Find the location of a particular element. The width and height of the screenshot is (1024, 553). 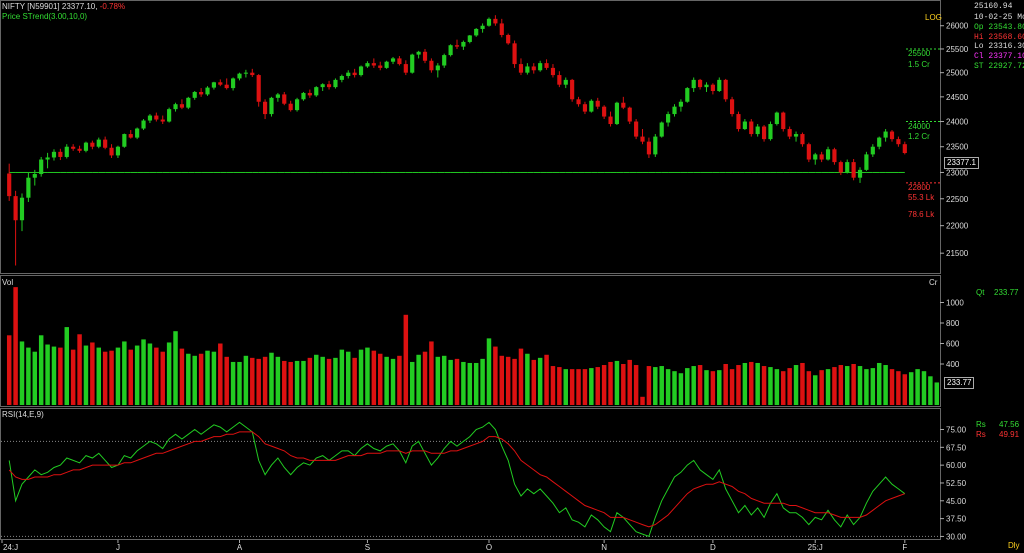

qty-value: 233.77 is located at coordinates (1006, 292).